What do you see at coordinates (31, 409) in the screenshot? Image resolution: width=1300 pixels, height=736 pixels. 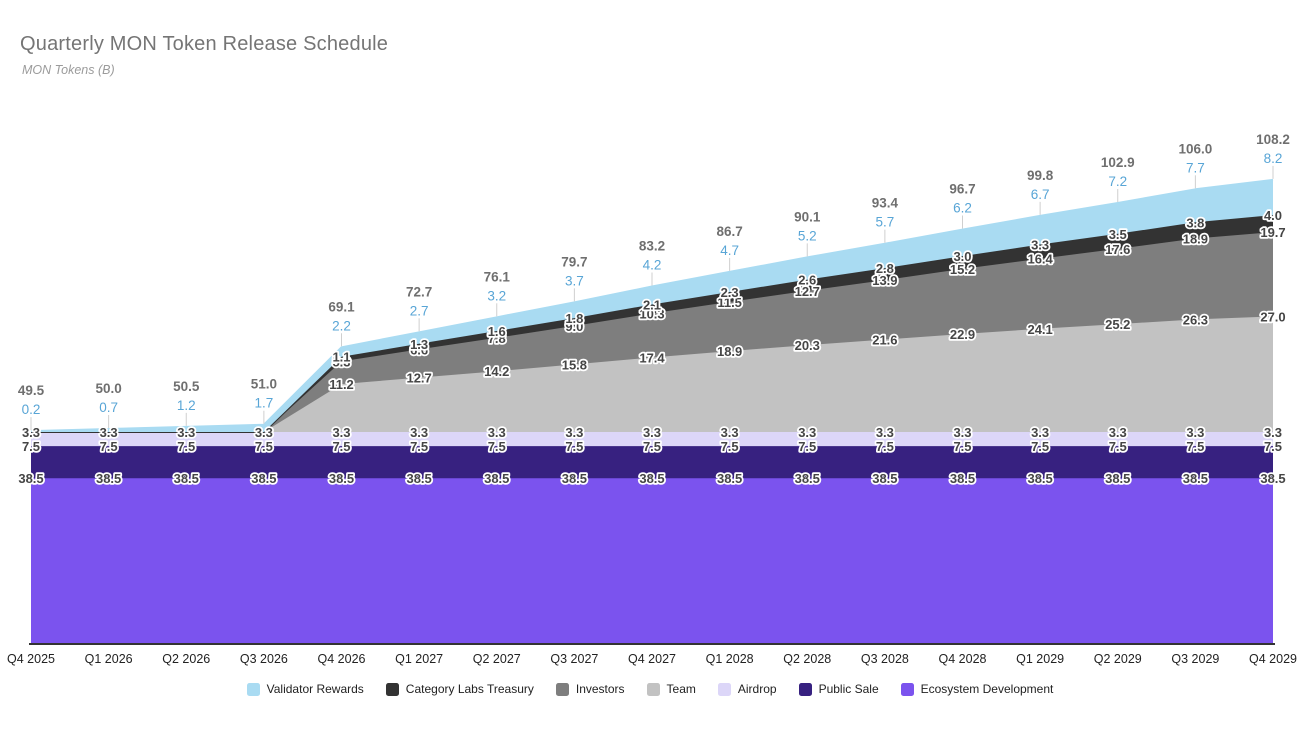 I see `validator-rewards-label: 0.2` at bounding box center [31, 409].